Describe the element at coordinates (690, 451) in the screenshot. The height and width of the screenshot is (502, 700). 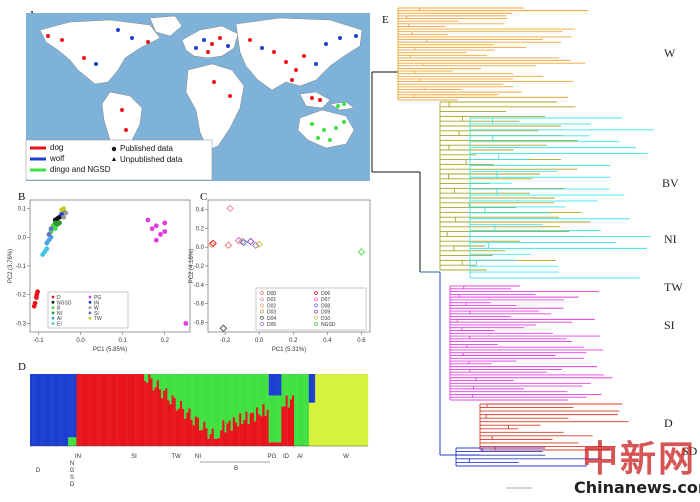
I see `clade-label-sd: SD` at that location.